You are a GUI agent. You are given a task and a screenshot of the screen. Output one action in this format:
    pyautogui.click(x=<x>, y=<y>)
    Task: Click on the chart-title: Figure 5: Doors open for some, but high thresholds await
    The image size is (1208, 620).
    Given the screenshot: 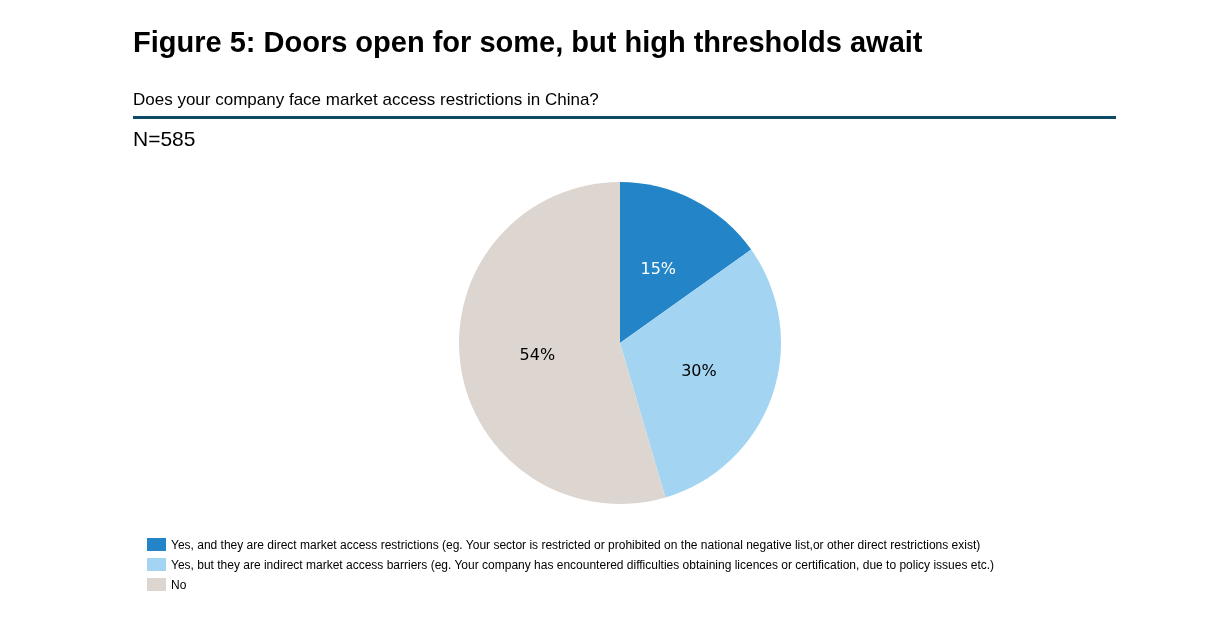 What is the action you would take?
    pyautogui.click(x=528, y=42)
    